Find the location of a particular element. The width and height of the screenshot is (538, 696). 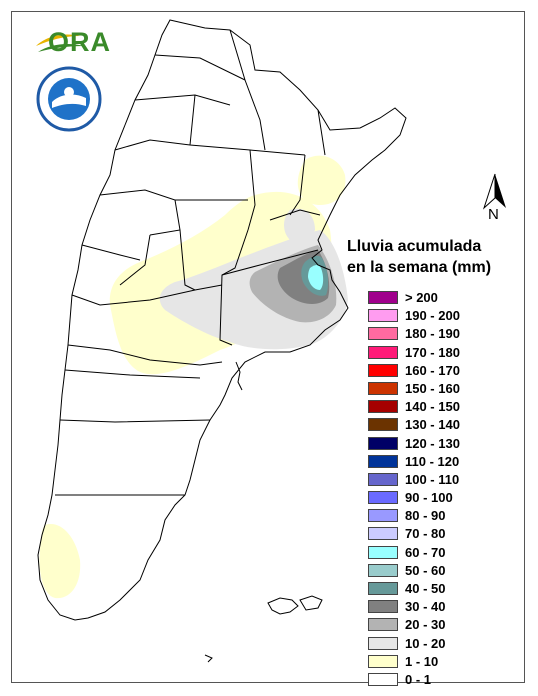

smn-seal-icon is located at coordinates (69, 99).